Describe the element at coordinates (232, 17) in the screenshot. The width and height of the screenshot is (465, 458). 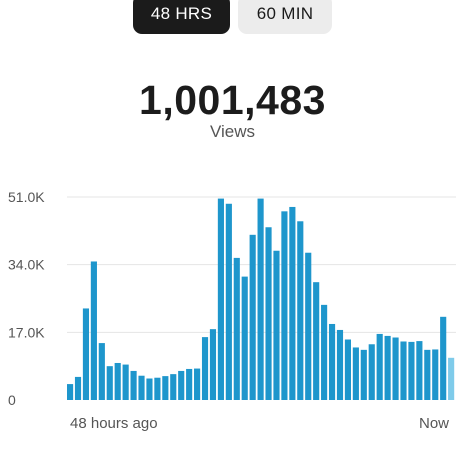
I see `time-range-toggle: 48 HRS 60 MIN` at that location.